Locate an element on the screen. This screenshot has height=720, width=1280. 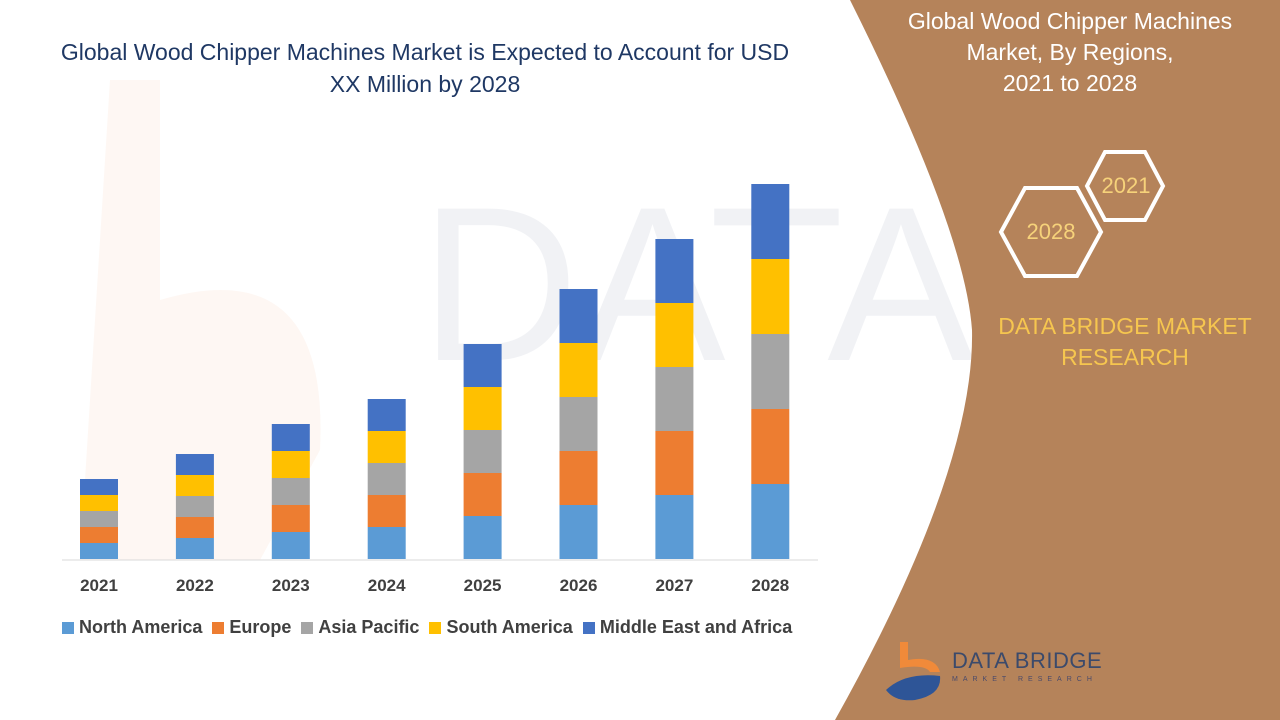
brand-line: RESEARCH is located at coordinates (1125, 357).